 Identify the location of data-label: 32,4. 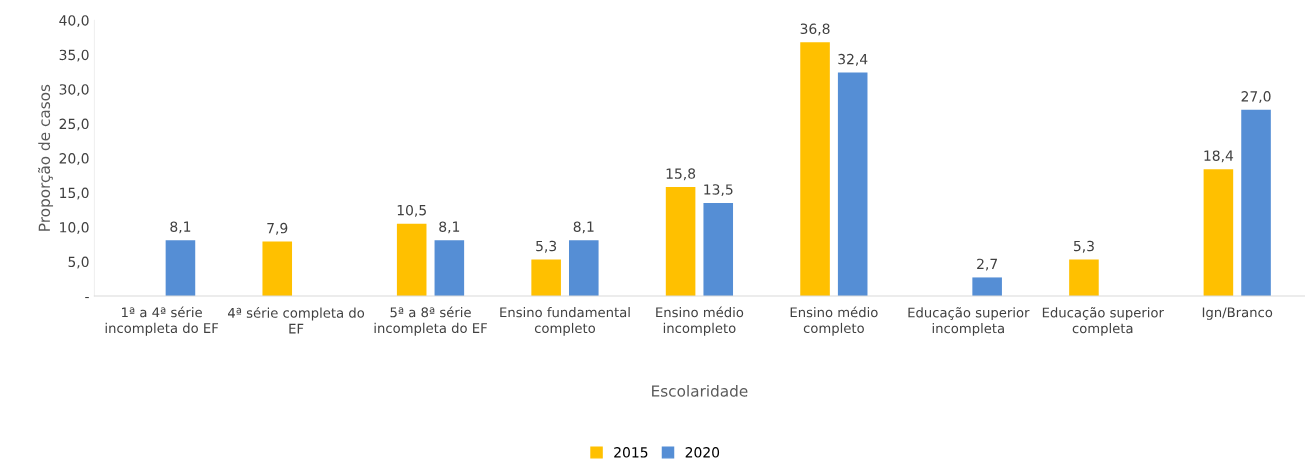
(853, 59).